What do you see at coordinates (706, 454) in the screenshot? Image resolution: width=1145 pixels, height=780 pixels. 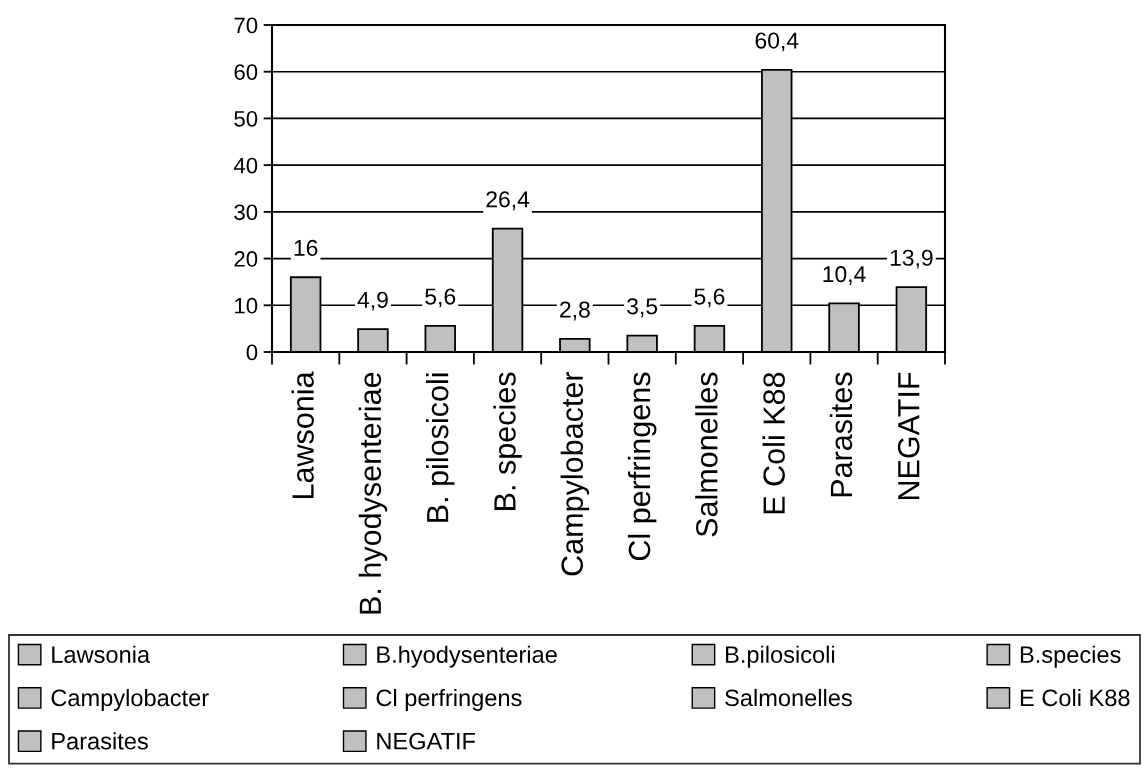 I see `x-tick-label: Salmonelles` at bounding box center [706, 454].